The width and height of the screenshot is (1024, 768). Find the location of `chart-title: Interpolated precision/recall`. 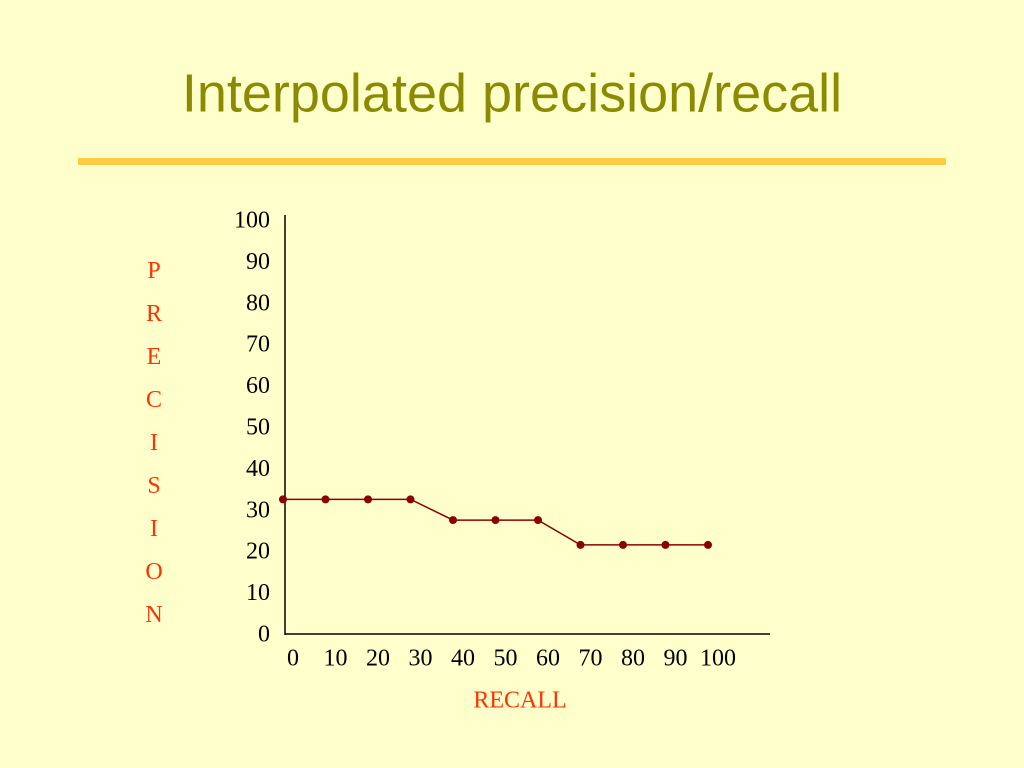

chart-title: Interpolated precision/recall is located at coordinates (512, 93).